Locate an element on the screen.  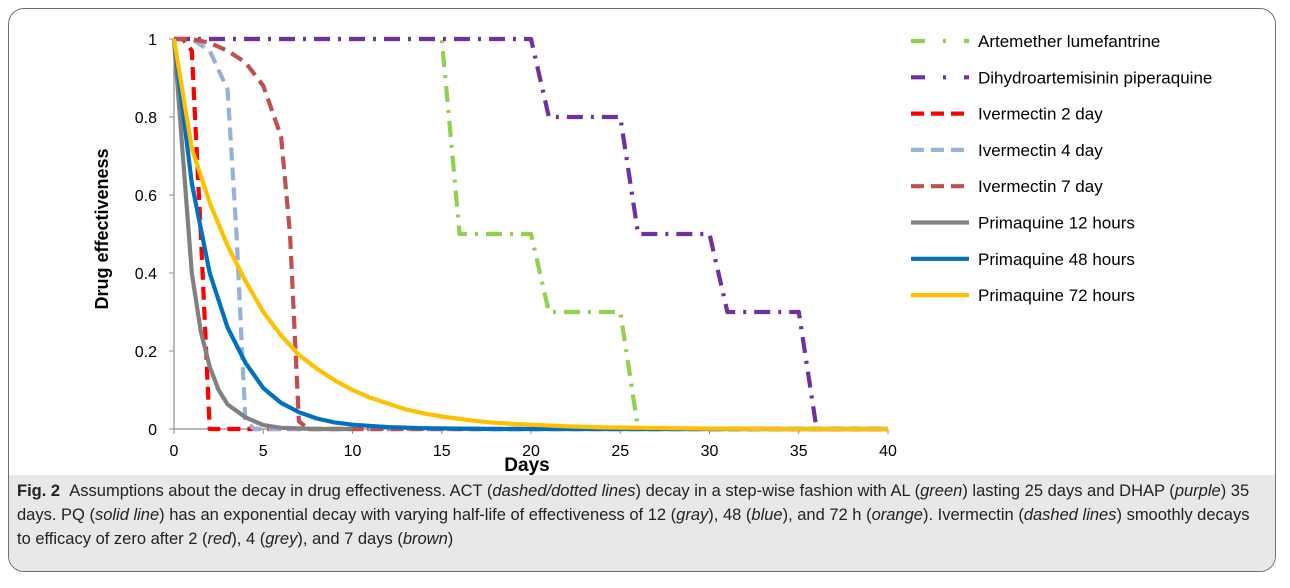
x-tick-label: 25 is located at coordinates (620, 451).